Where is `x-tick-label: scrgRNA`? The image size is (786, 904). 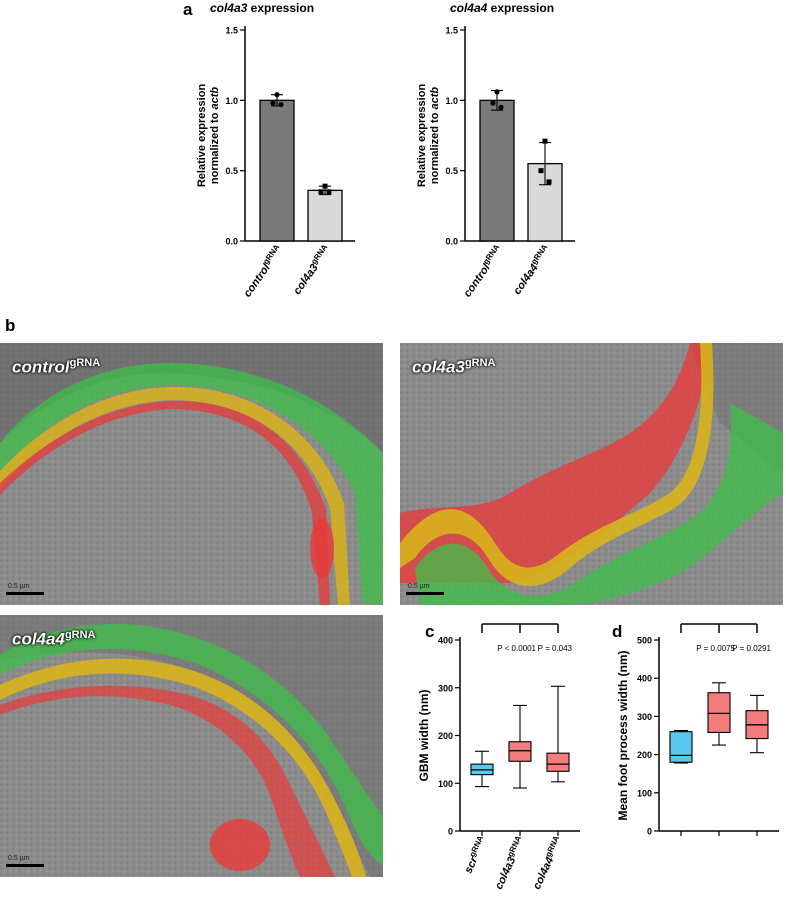 x-tick-label: scrgRNA is located at coordinates (475, 854).